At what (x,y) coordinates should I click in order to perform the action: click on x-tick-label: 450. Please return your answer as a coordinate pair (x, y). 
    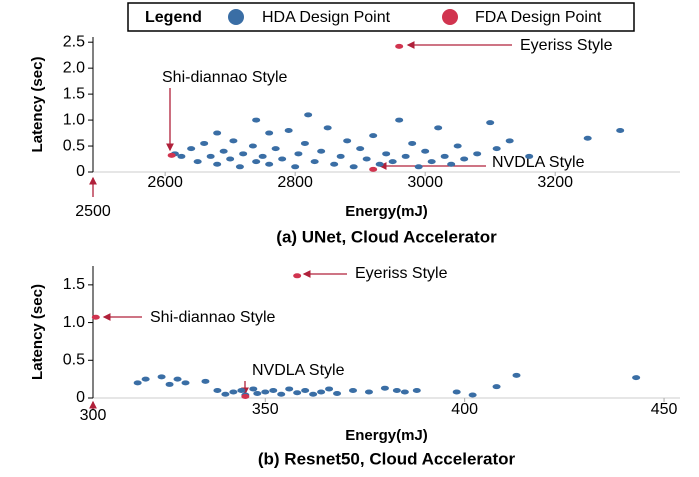
    Looking at the image, I should click on (664, 409).